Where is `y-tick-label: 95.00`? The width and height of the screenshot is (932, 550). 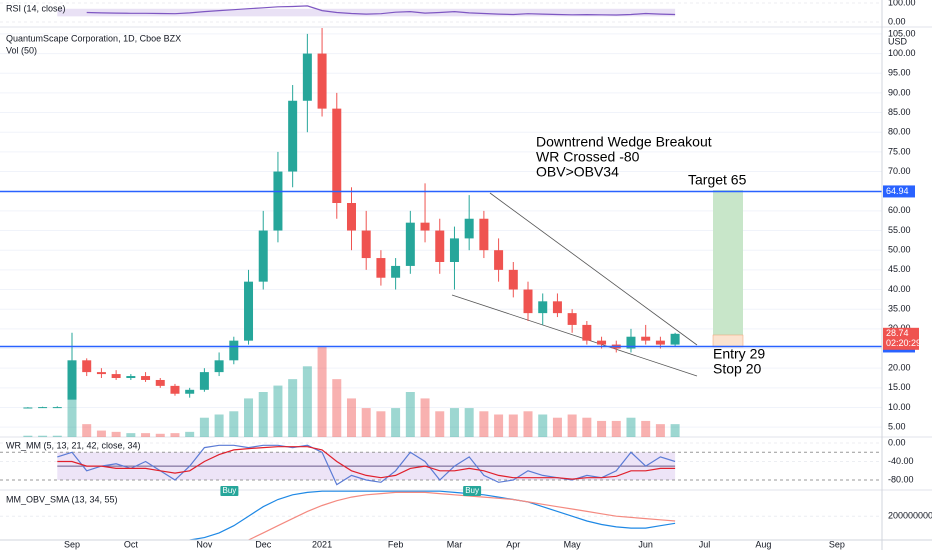
y-tick-label: 95.00 is located at coordinates (899, 73).